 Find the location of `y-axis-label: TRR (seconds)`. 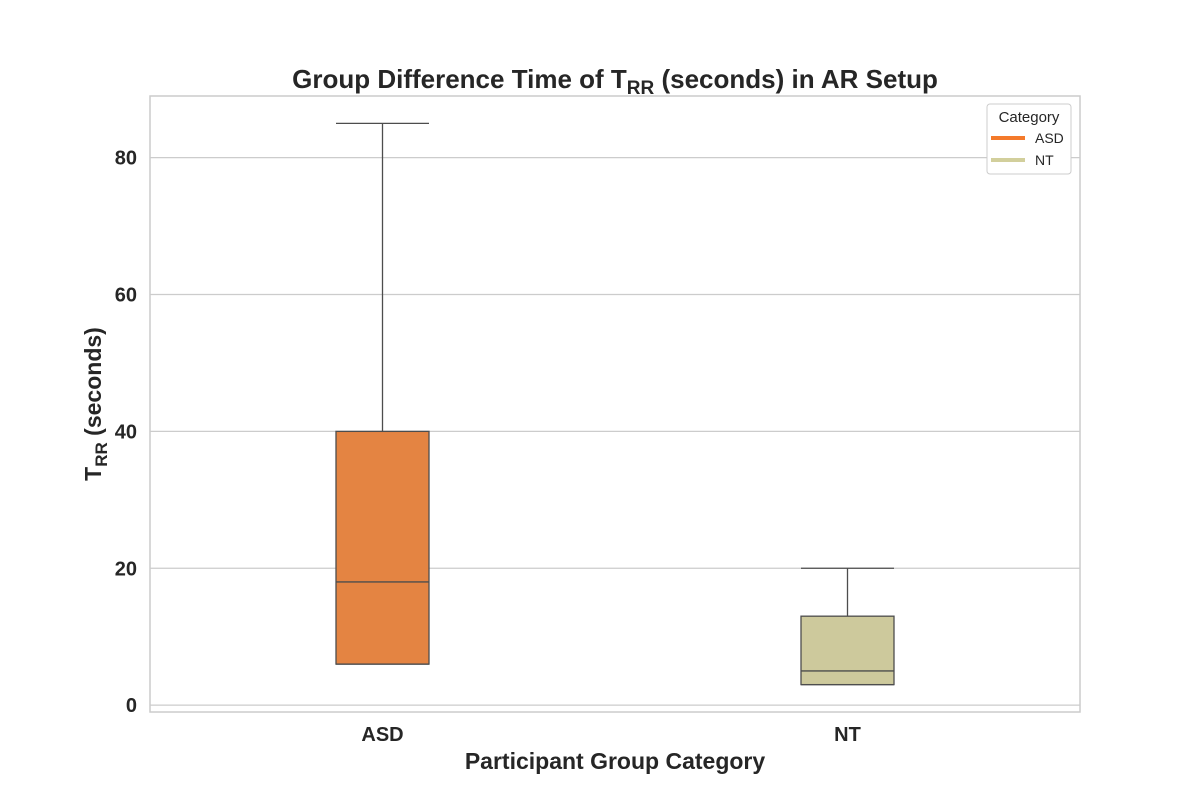

y-axis-label: TRR (seconds) is located at coordinates (95, 404).